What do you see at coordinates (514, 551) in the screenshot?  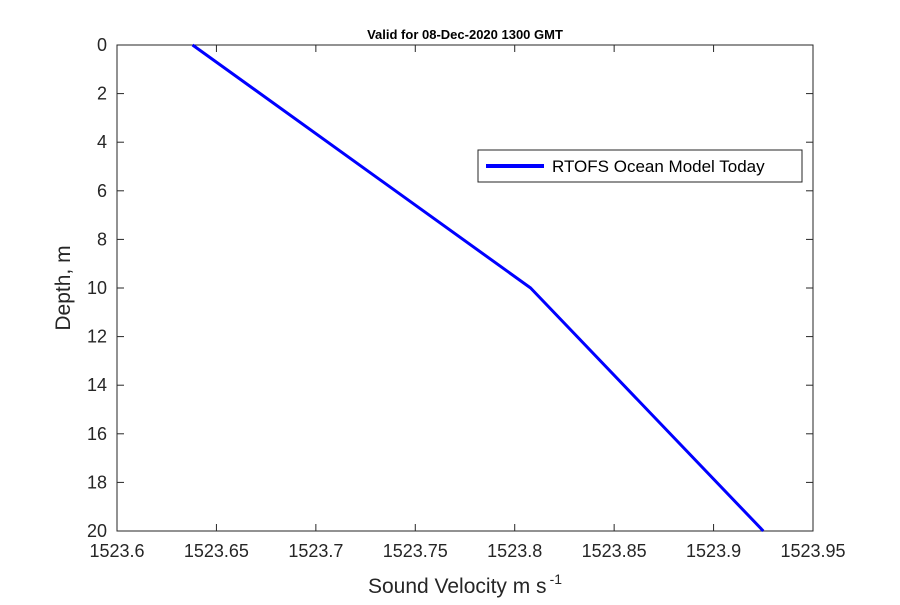 I see `x-tick-label: 1523.8` at bounding box center [514, 551].